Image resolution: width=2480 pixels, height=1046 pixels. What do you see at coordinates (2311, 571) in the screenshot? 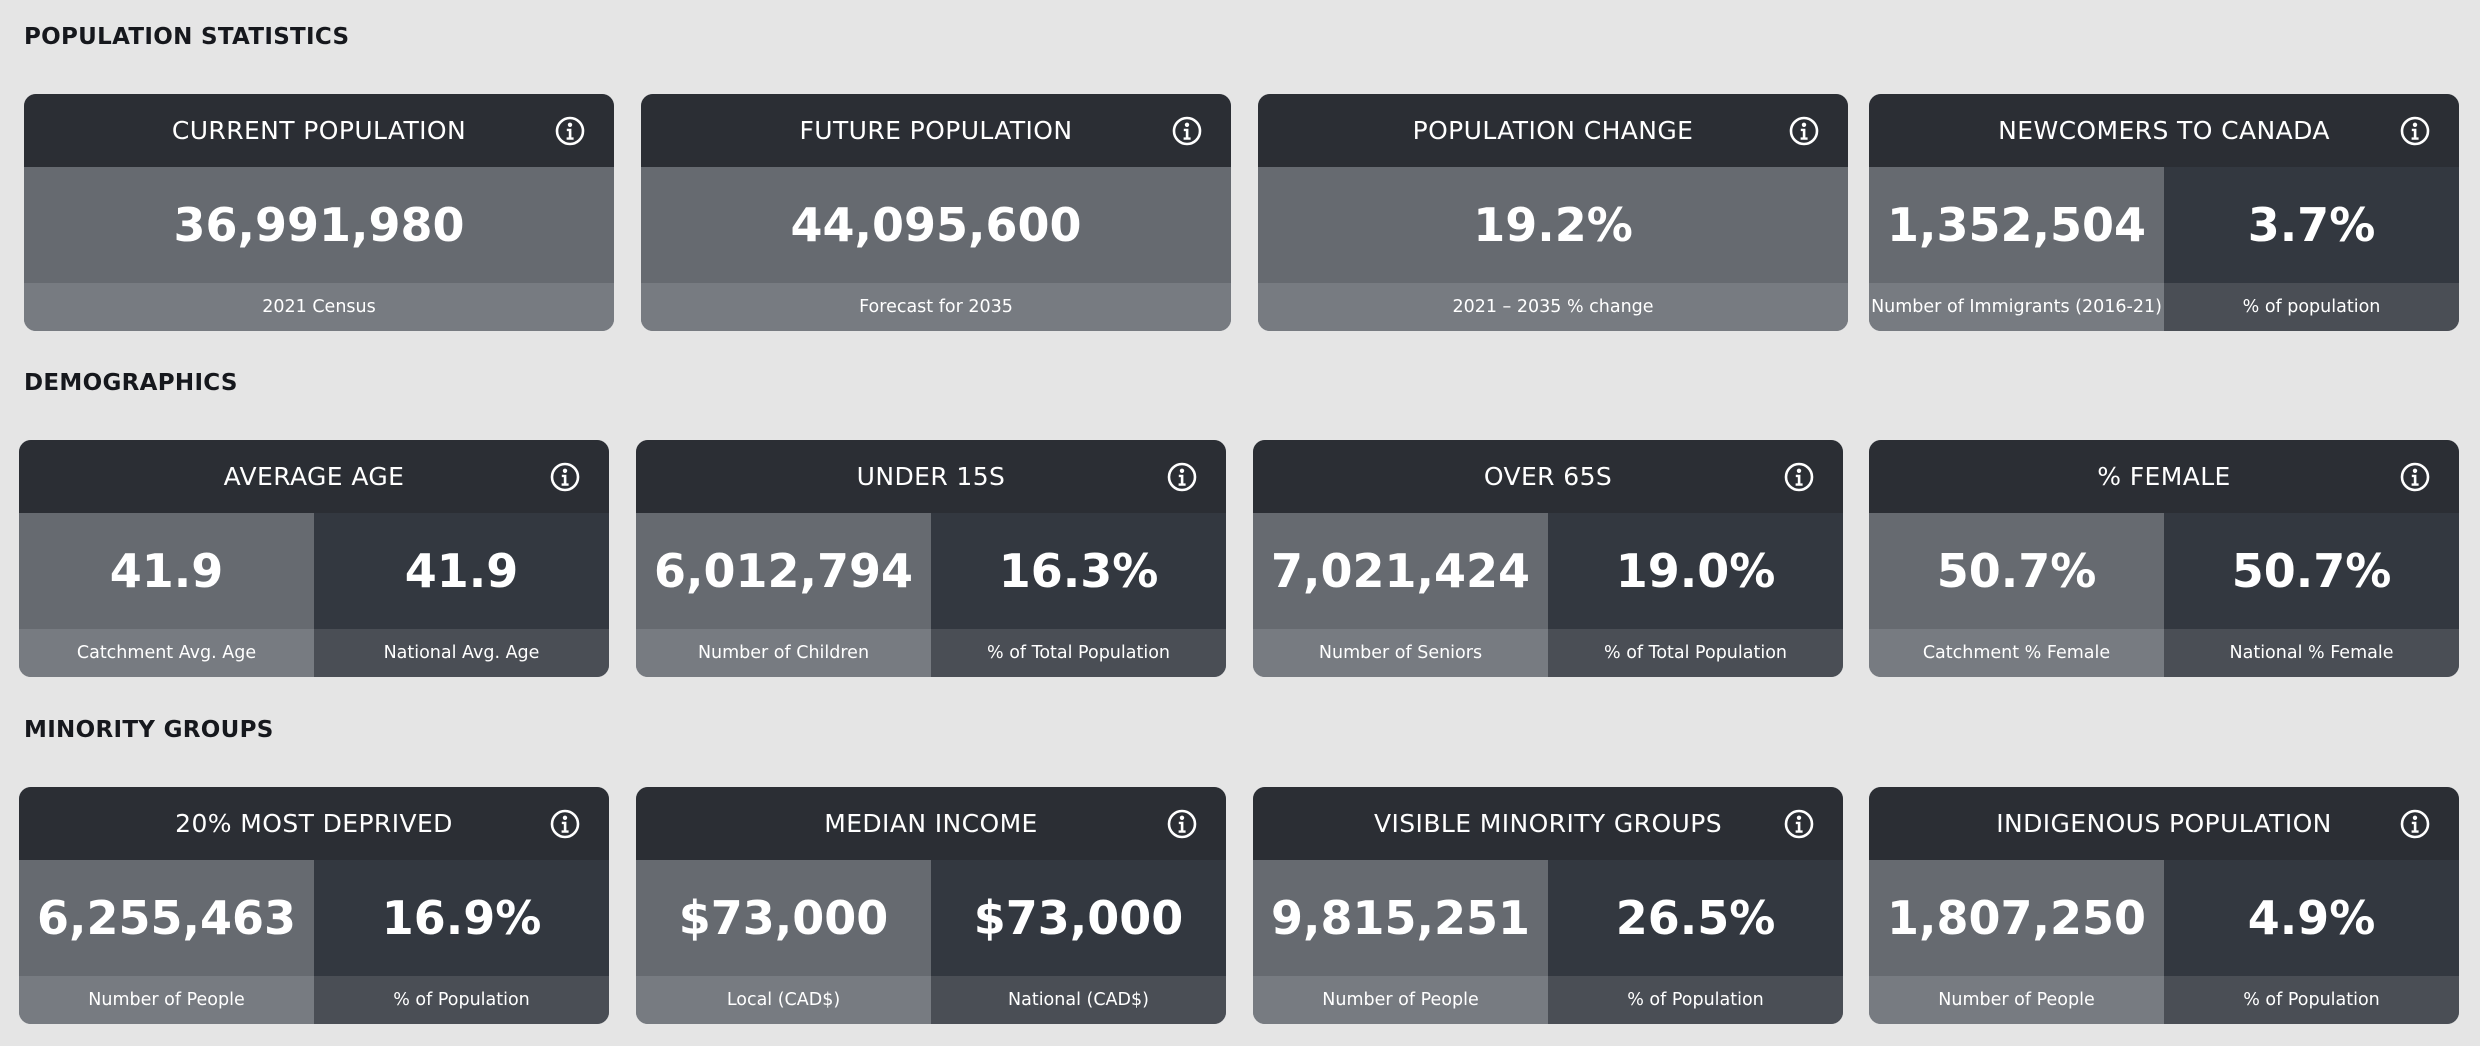
I see `stat-value: 50.7%` at bounding box center [2311, 571].